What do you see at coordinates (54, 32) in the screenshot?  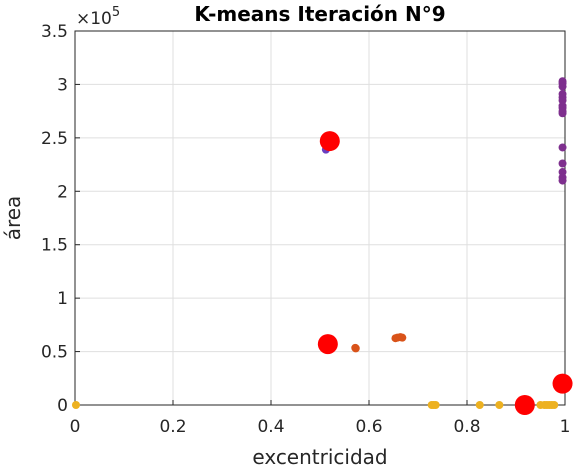 I see `y-tick-label: 3.5` at bounding box center [54, 32].